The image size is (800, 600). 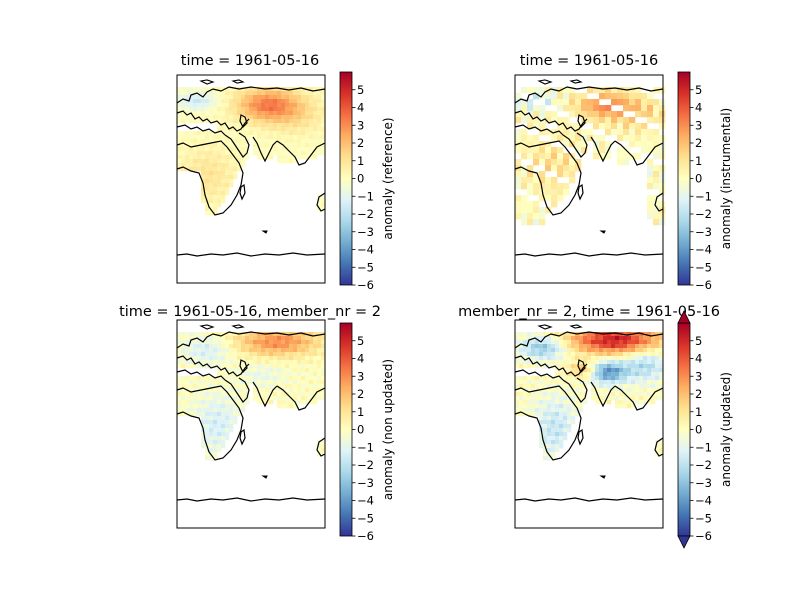 I want to click on colorbar-label: anomaly (reference), so click(x=388, y=178).